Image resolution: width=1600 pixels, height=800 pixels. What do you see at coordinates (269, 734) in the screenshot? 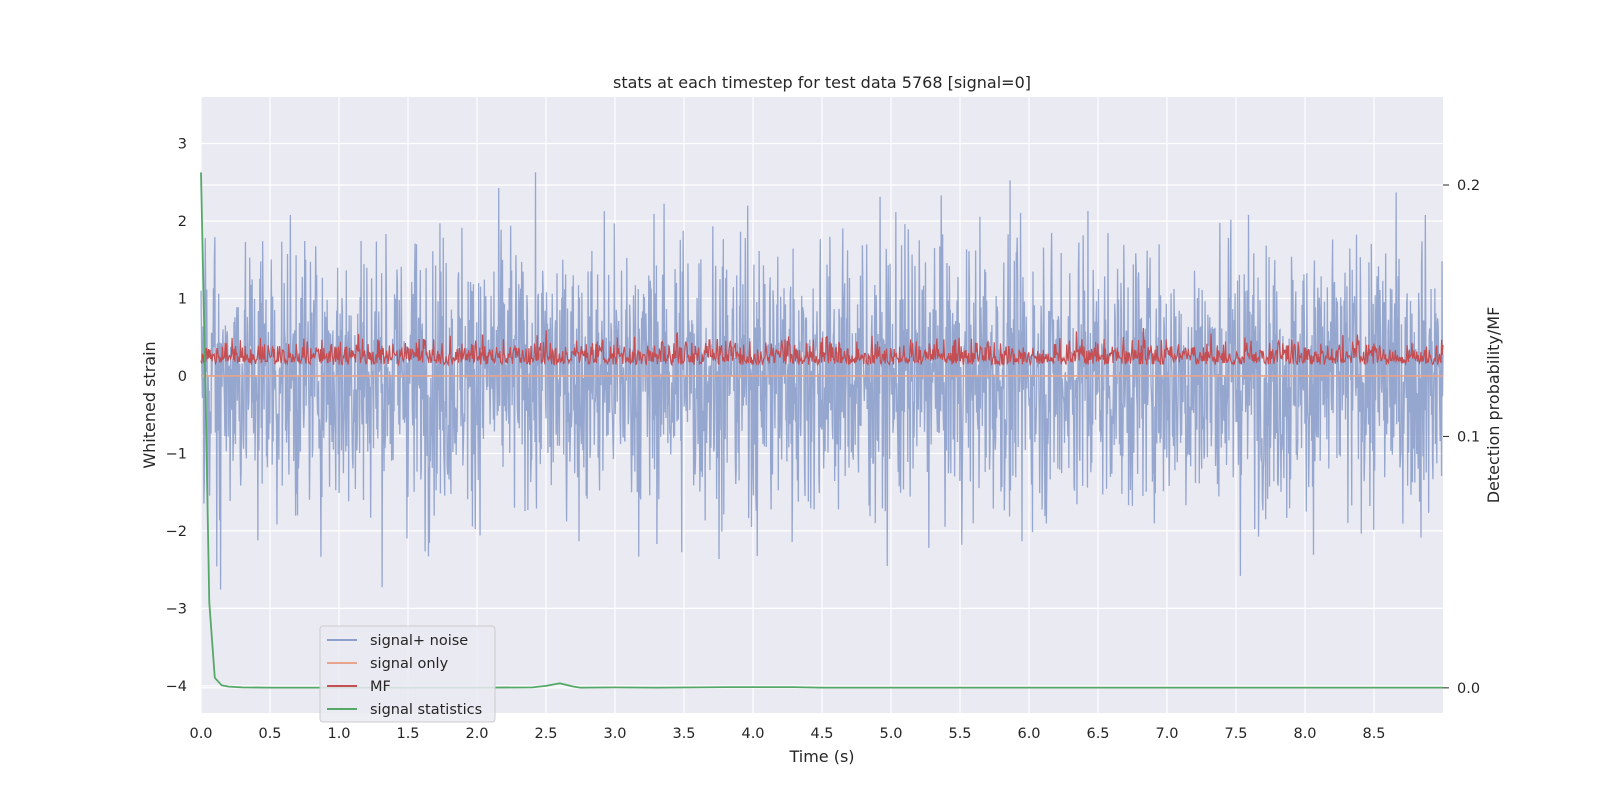
I see `x-tick-label: 0.5` at bounding box center [269, 734].